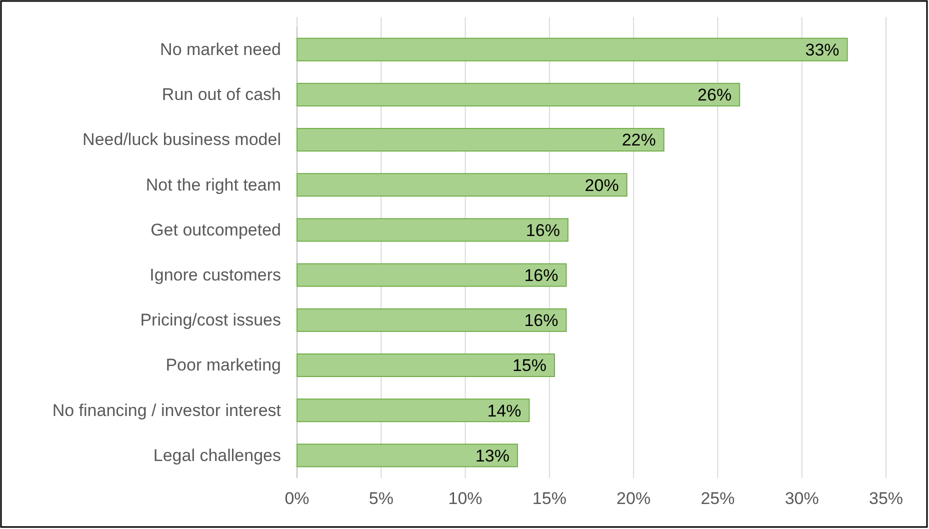 The width and height of the screenshot is (929, 529). What do you see at coordinates (601, 185) in the screenshot?
I see `data-label: 20%` at bounding box center [601, 185].